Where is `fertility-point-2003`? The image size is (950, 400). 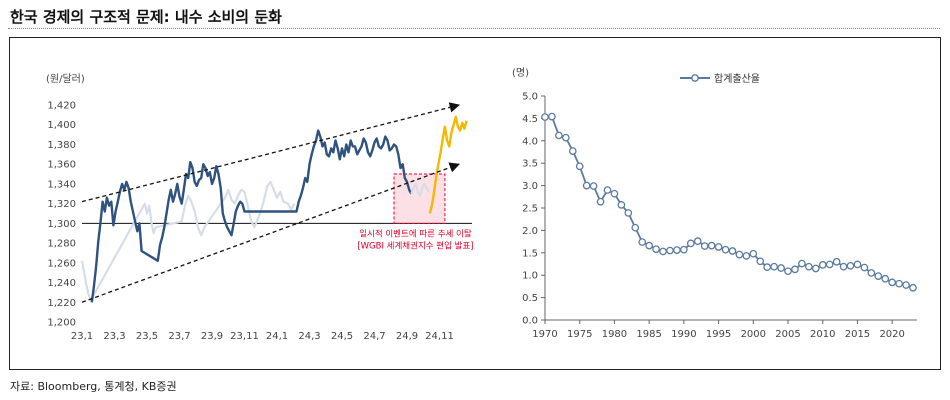
fertility-point-2003 is located at coordinates (774, 266).